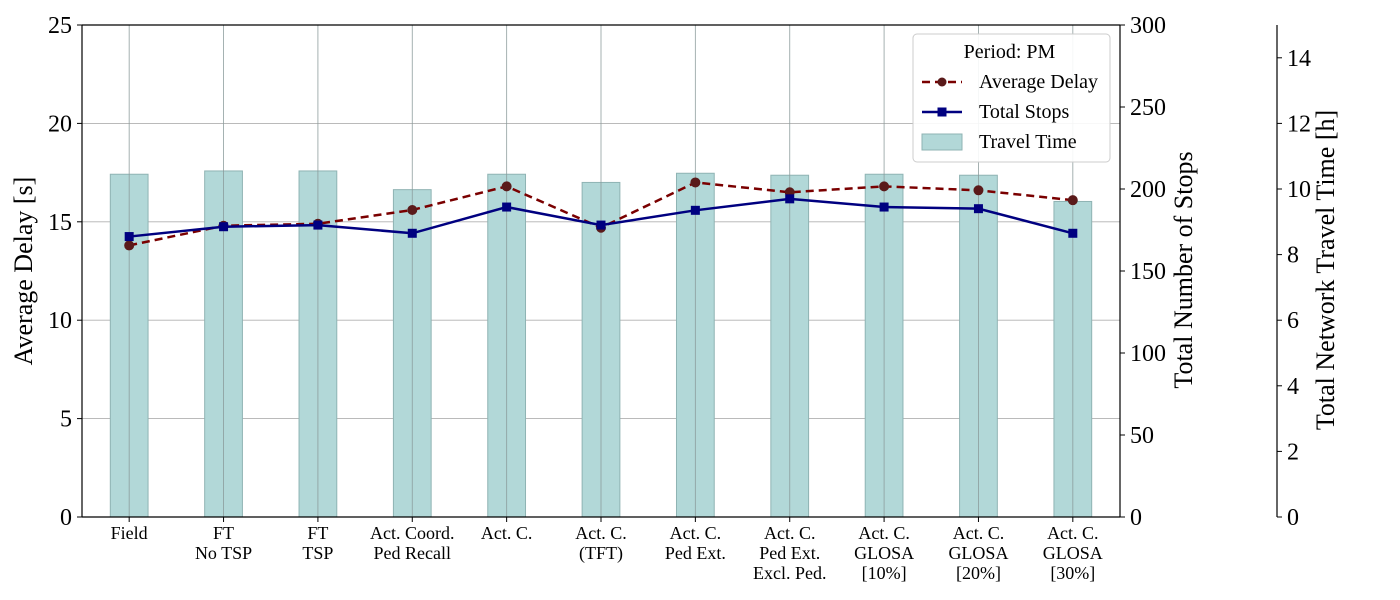  Describe the element at coordinates (1148, 108) in the screenshot. I see `right-tick-label: 250` at that location.